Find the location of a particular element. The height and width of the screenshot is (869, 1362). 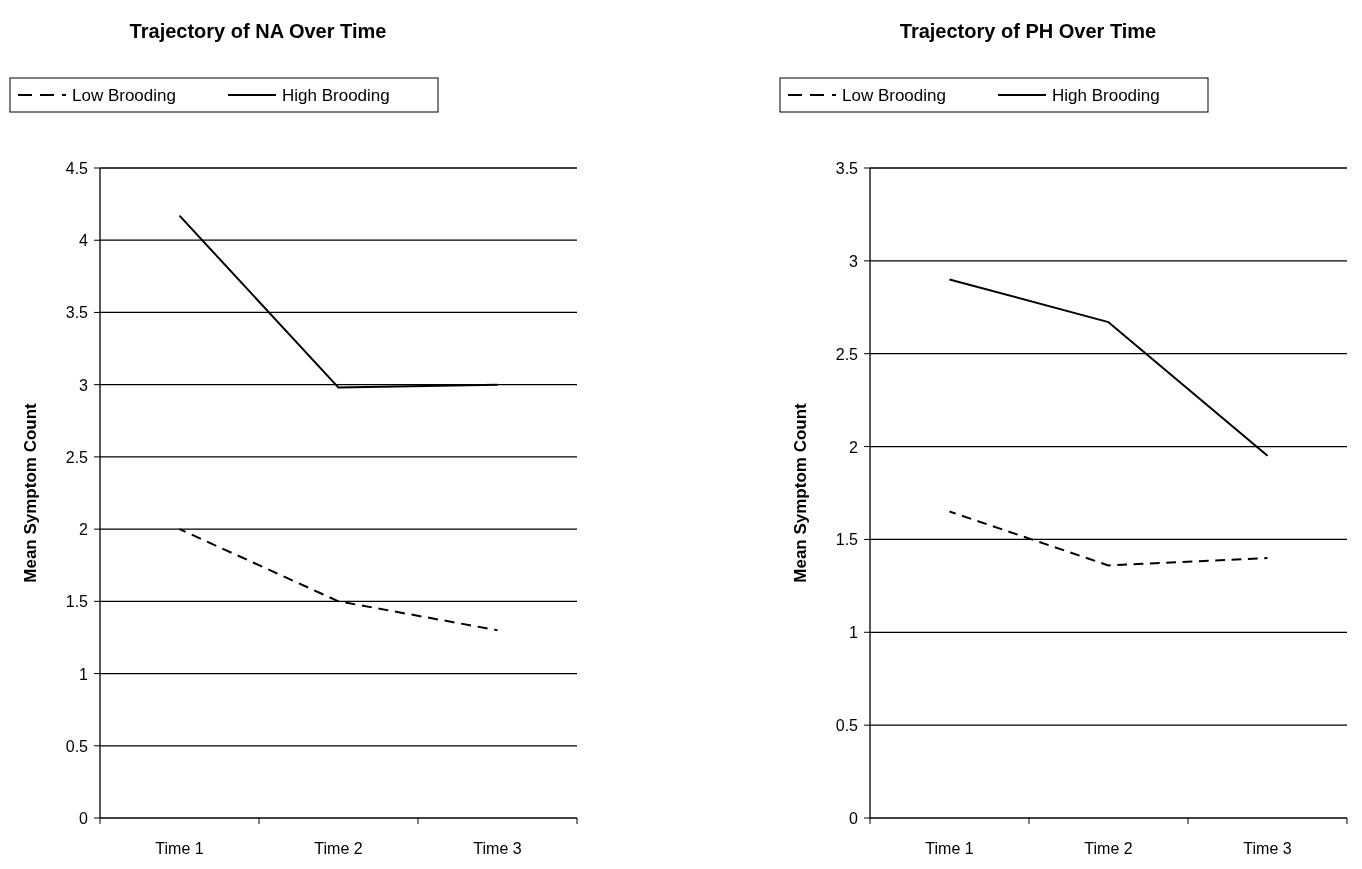

y-tick-label: 4 is located at coordinates (84, 241).